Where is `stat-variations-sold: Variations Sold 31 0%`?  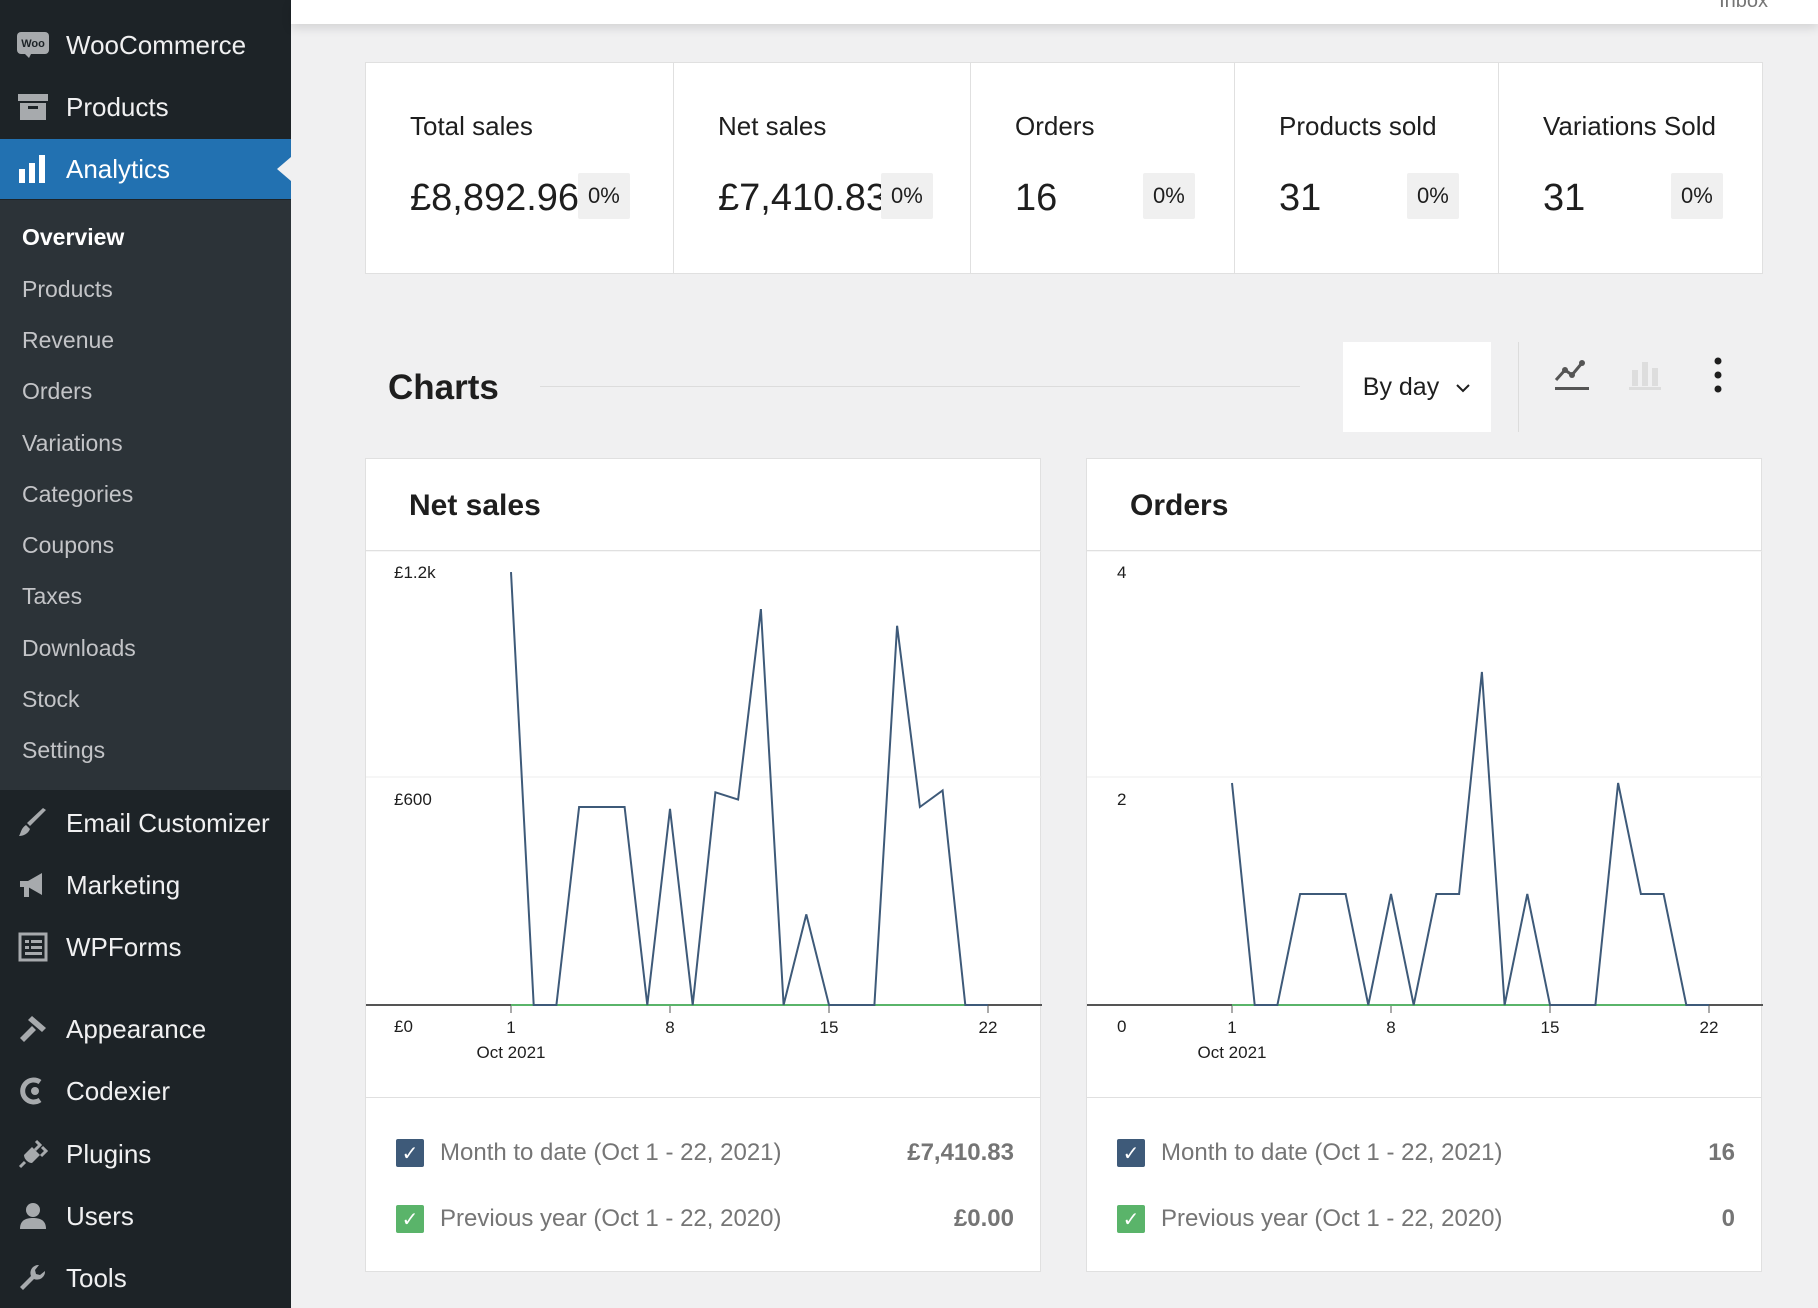 stat-variations-sold: Variations Sold 31 0% is located at coordinates (1630, 168).